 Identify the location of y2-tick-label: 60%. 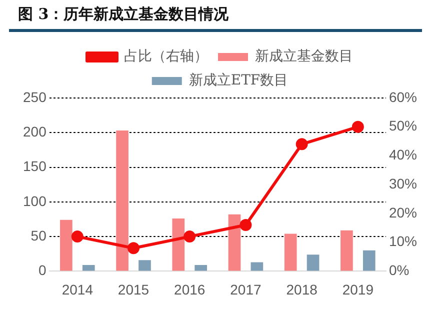
(403, 96).